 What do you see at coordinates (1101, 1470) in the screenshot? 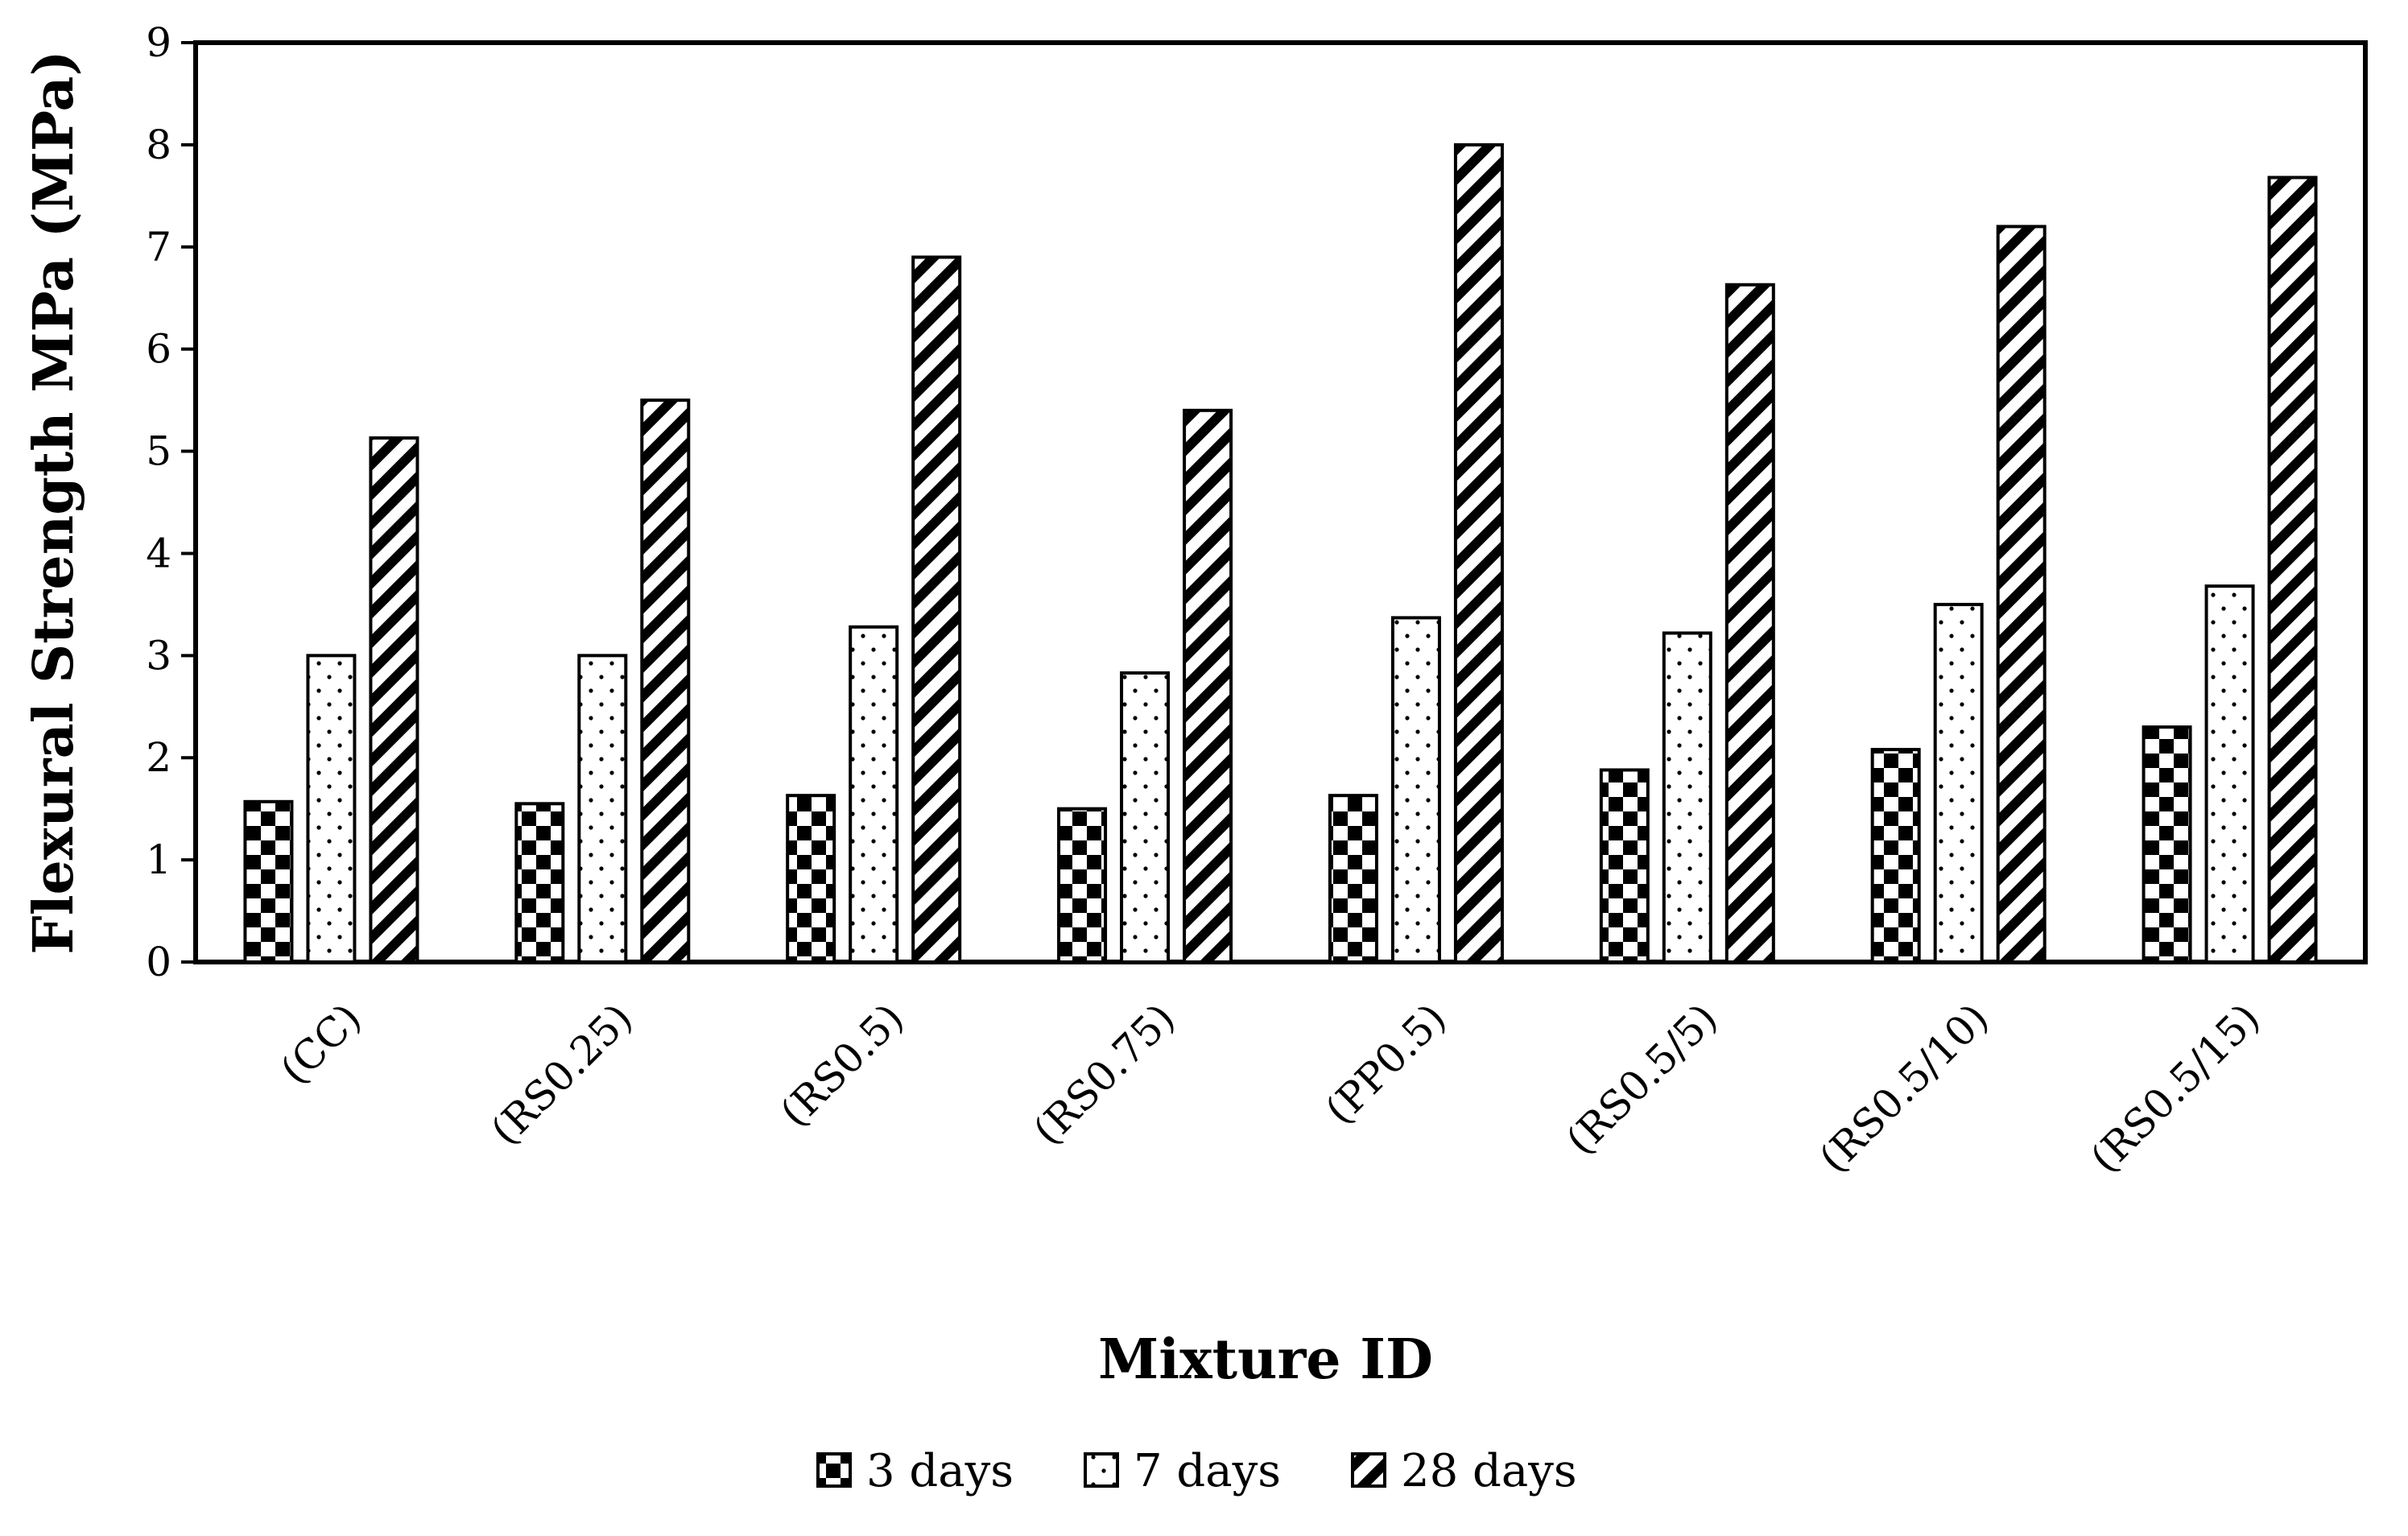
I see `legend-swatch-7-days` at bounding box center [1101, 1470].